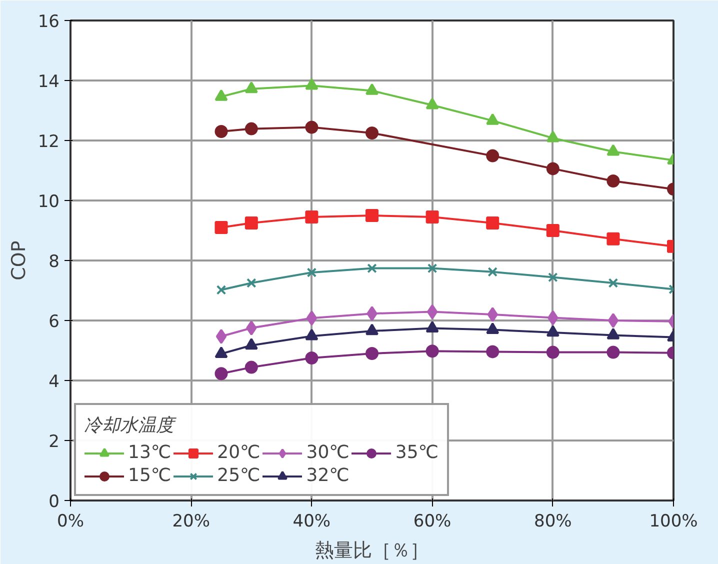  What do you see at coordinates (238, 452) in the screenshot?
I see `legend-label: 20℃` at bounding box center [238, 452].